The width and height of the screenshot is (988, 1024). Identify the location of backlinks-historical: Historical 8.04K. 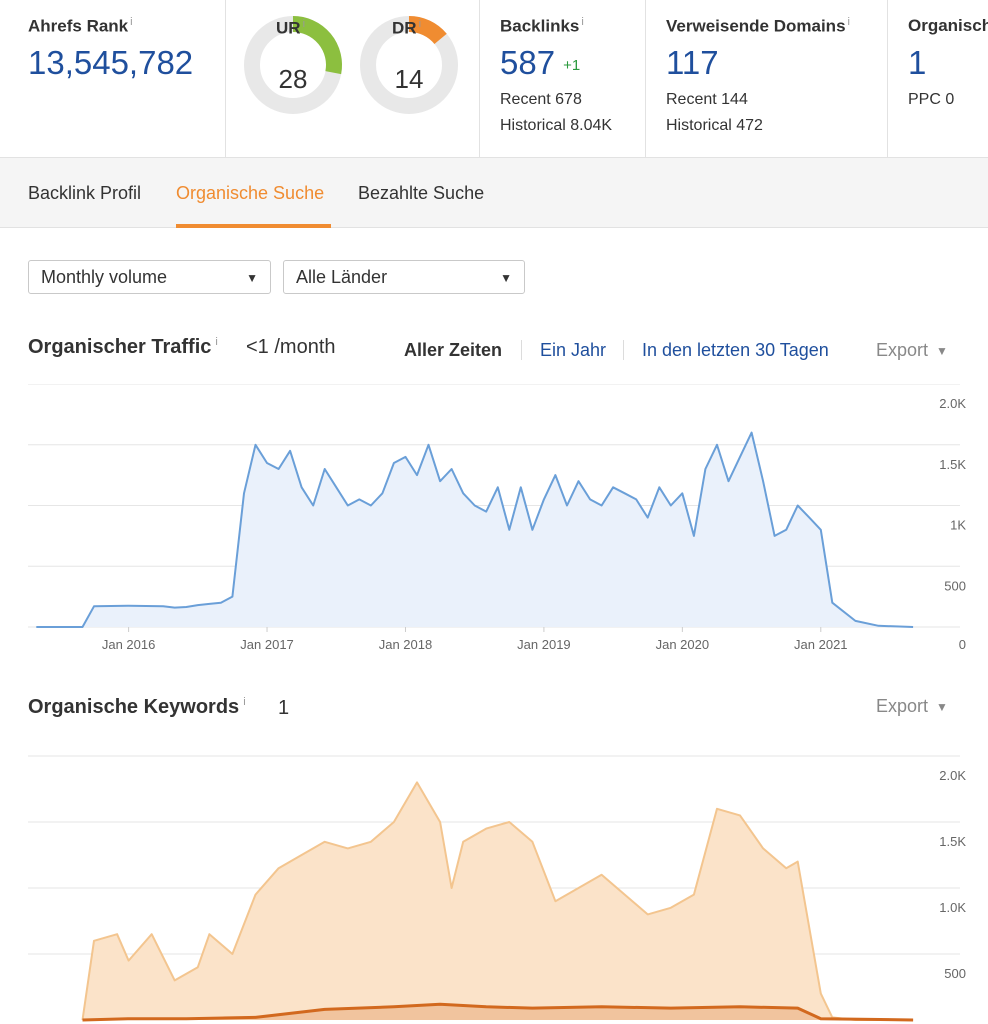
(556, 125).